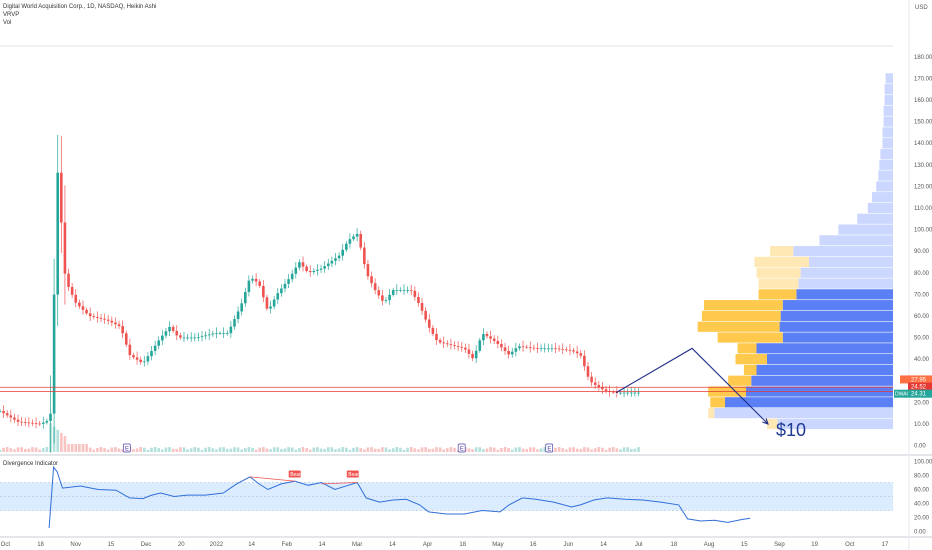  I want to click on price-axis-tick: 110.00, so click(923, 209).